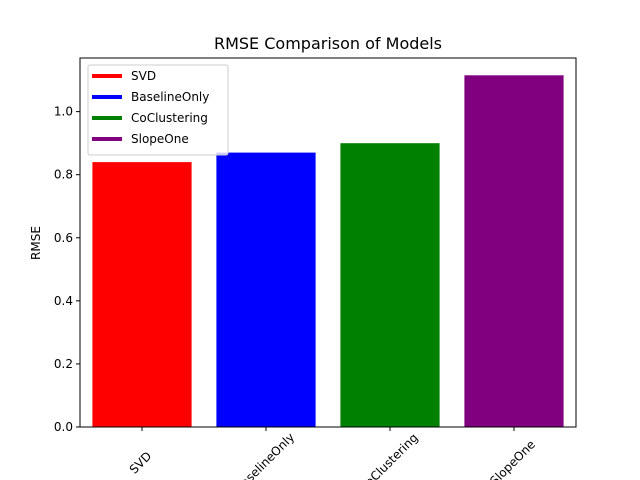 The height and width of the screenshot is (480, 640). I want to click on x-axis-ticks: SVD BaselineOnly CoClustering SlopeOne, so click(332, 453).